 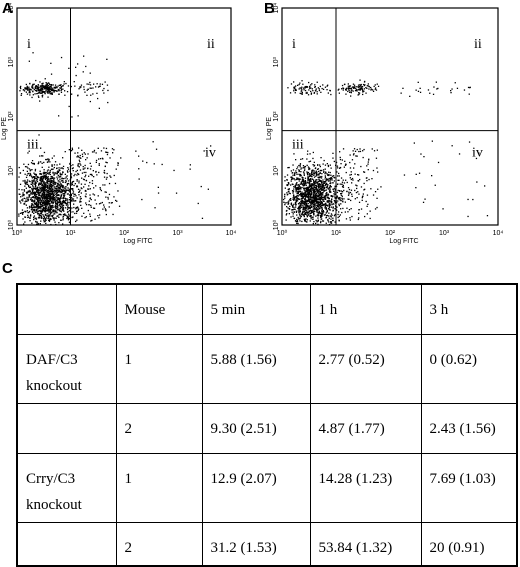 I want to click on value-cell-5min: 12.9 (2.07), so click(x=256, y=487).